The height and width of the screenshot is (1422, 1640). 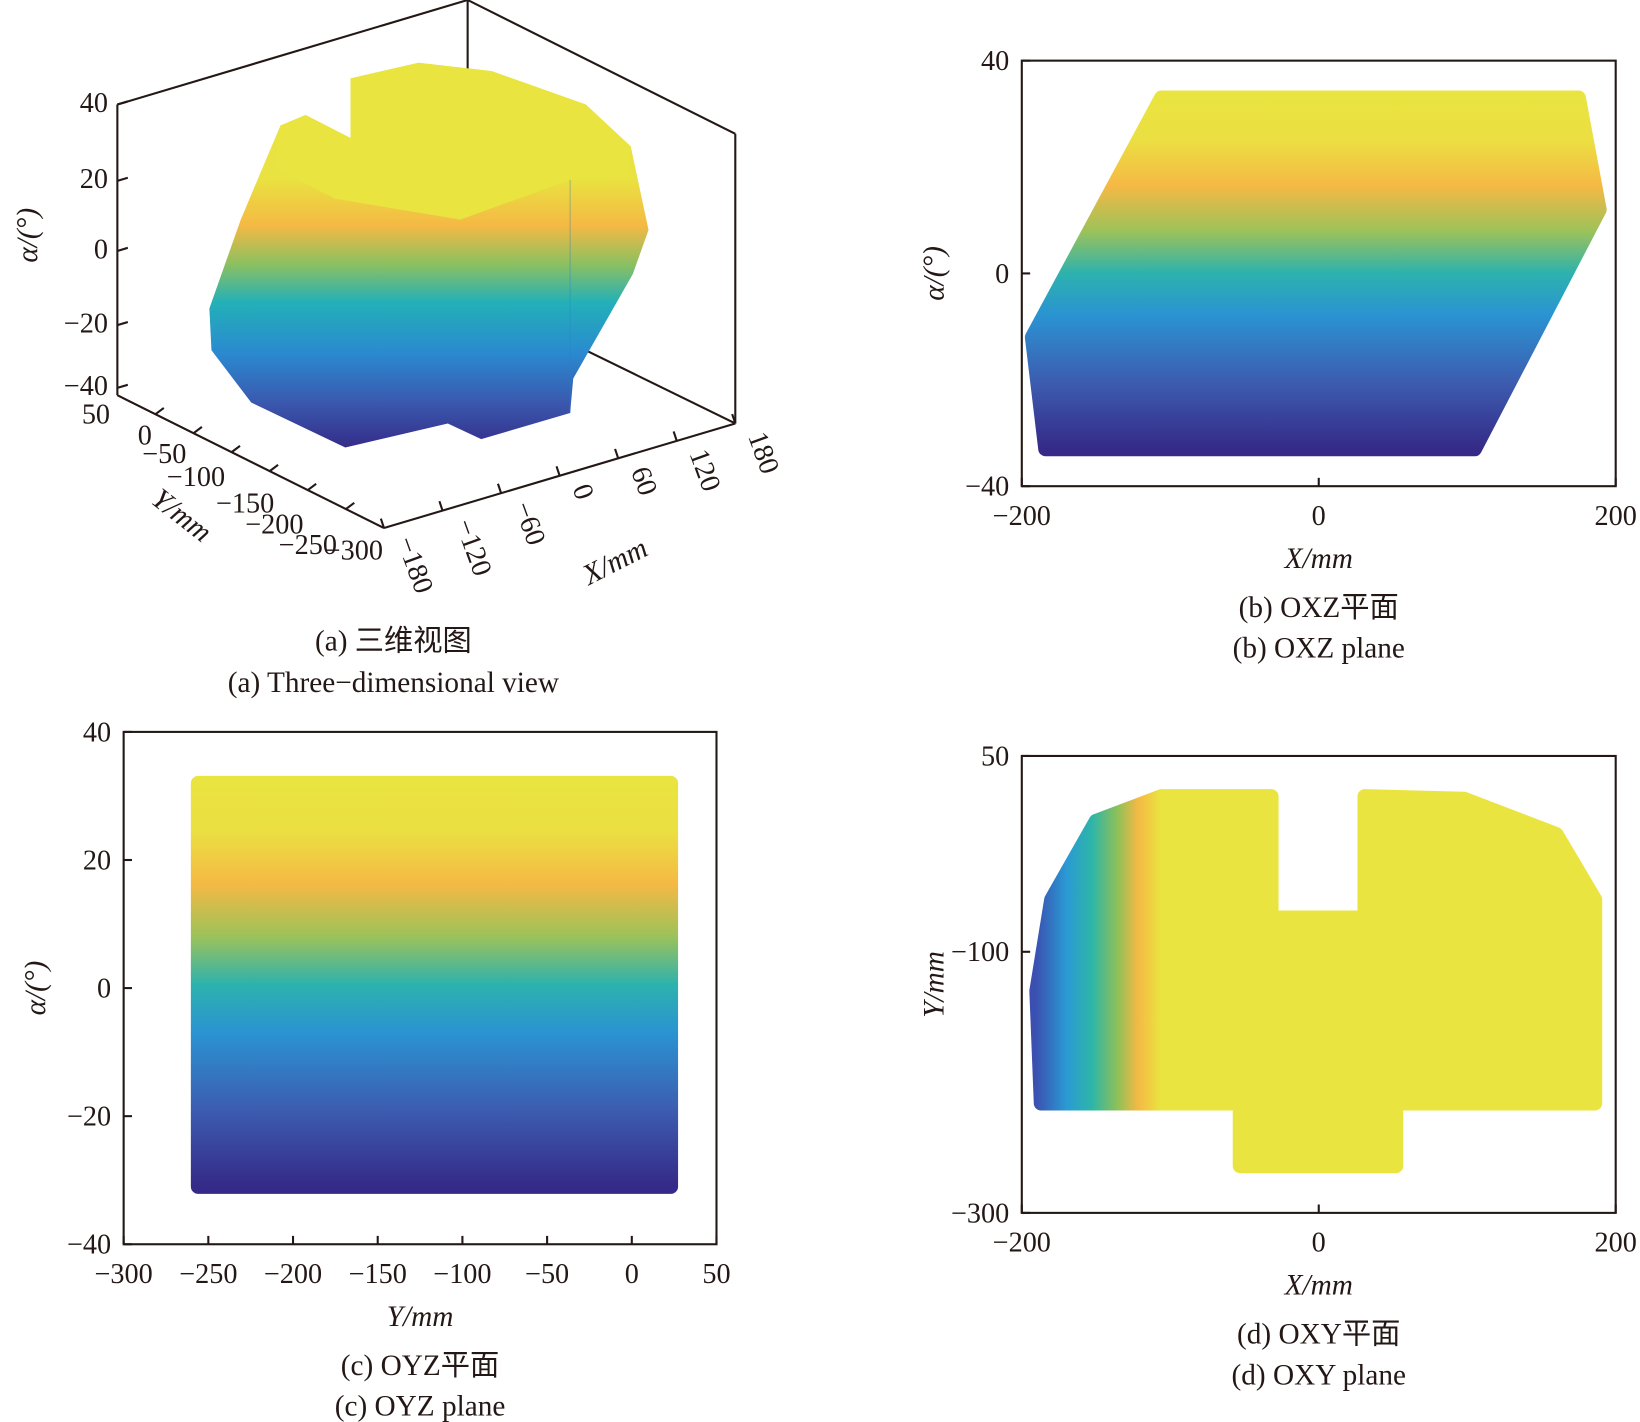 What do you see at coordinates (28, 235) in the screenshot?
I see `zlabel: α/(°)` at bounding box center [28, 235].